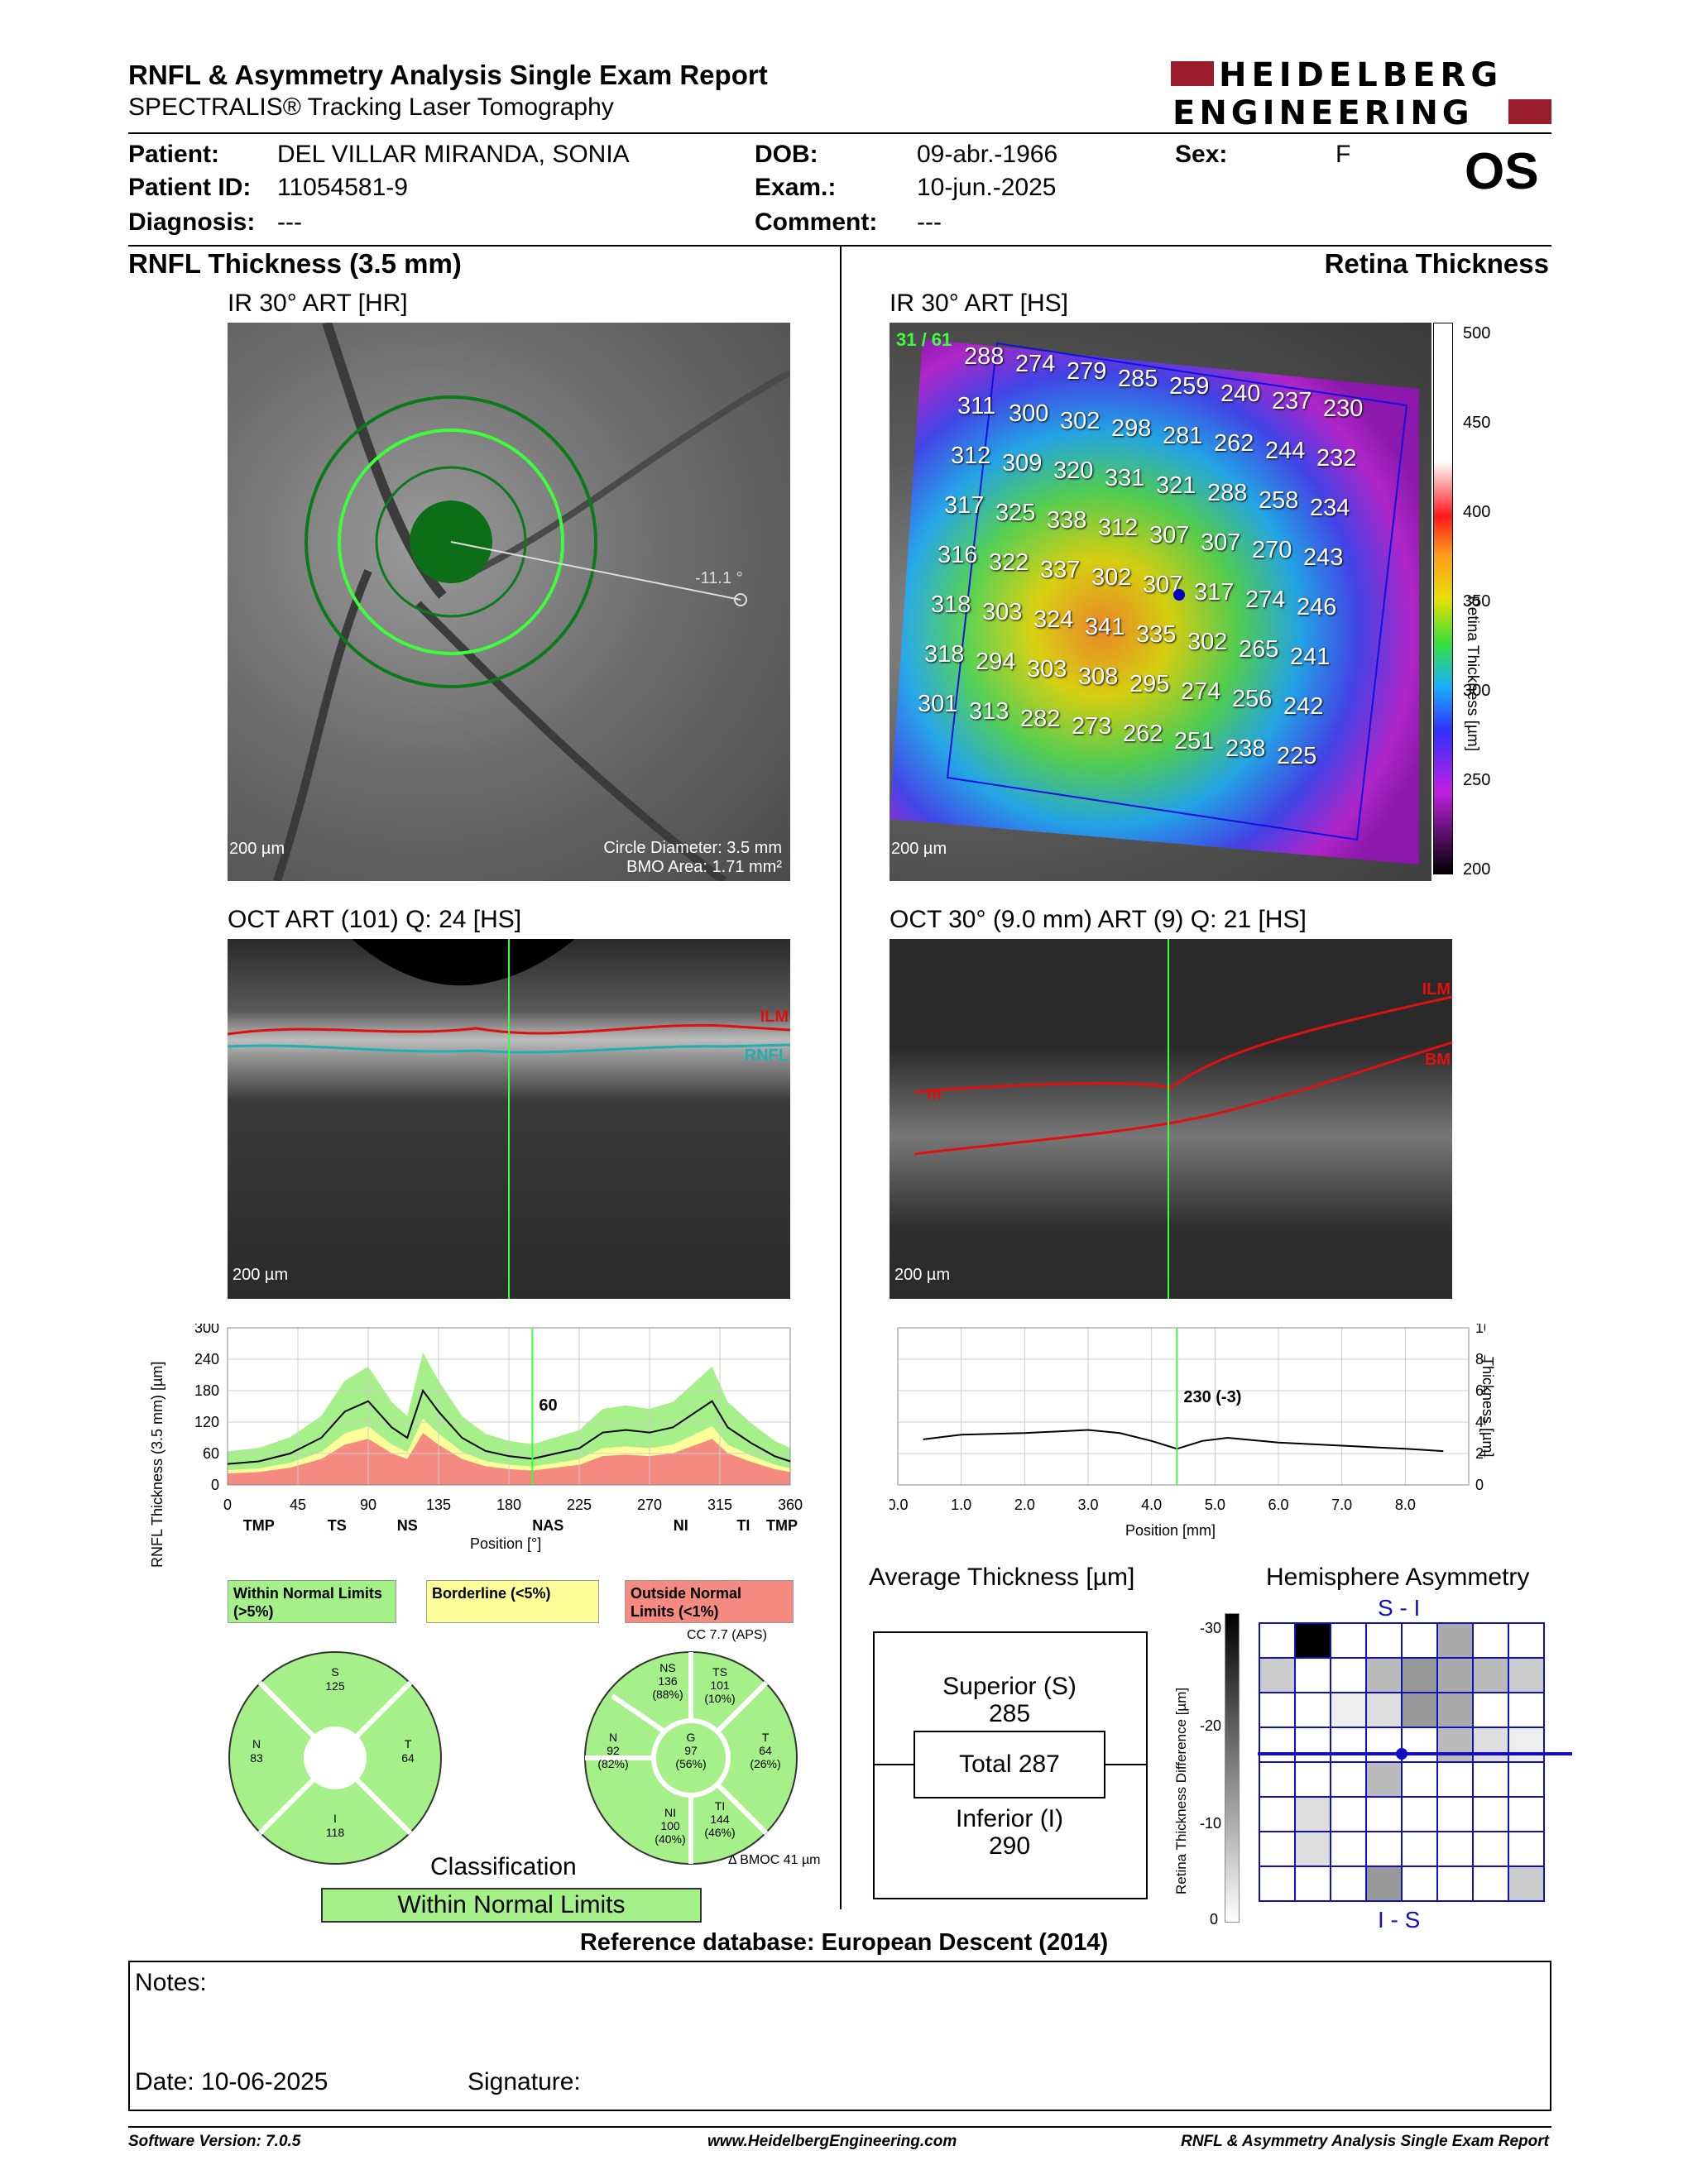 This screenshot has width=1688, height=2184. Describe the element at coordinates (720, 1832) in the screenshot. I see `pie-right-ti-pct: (46%)` at that location.